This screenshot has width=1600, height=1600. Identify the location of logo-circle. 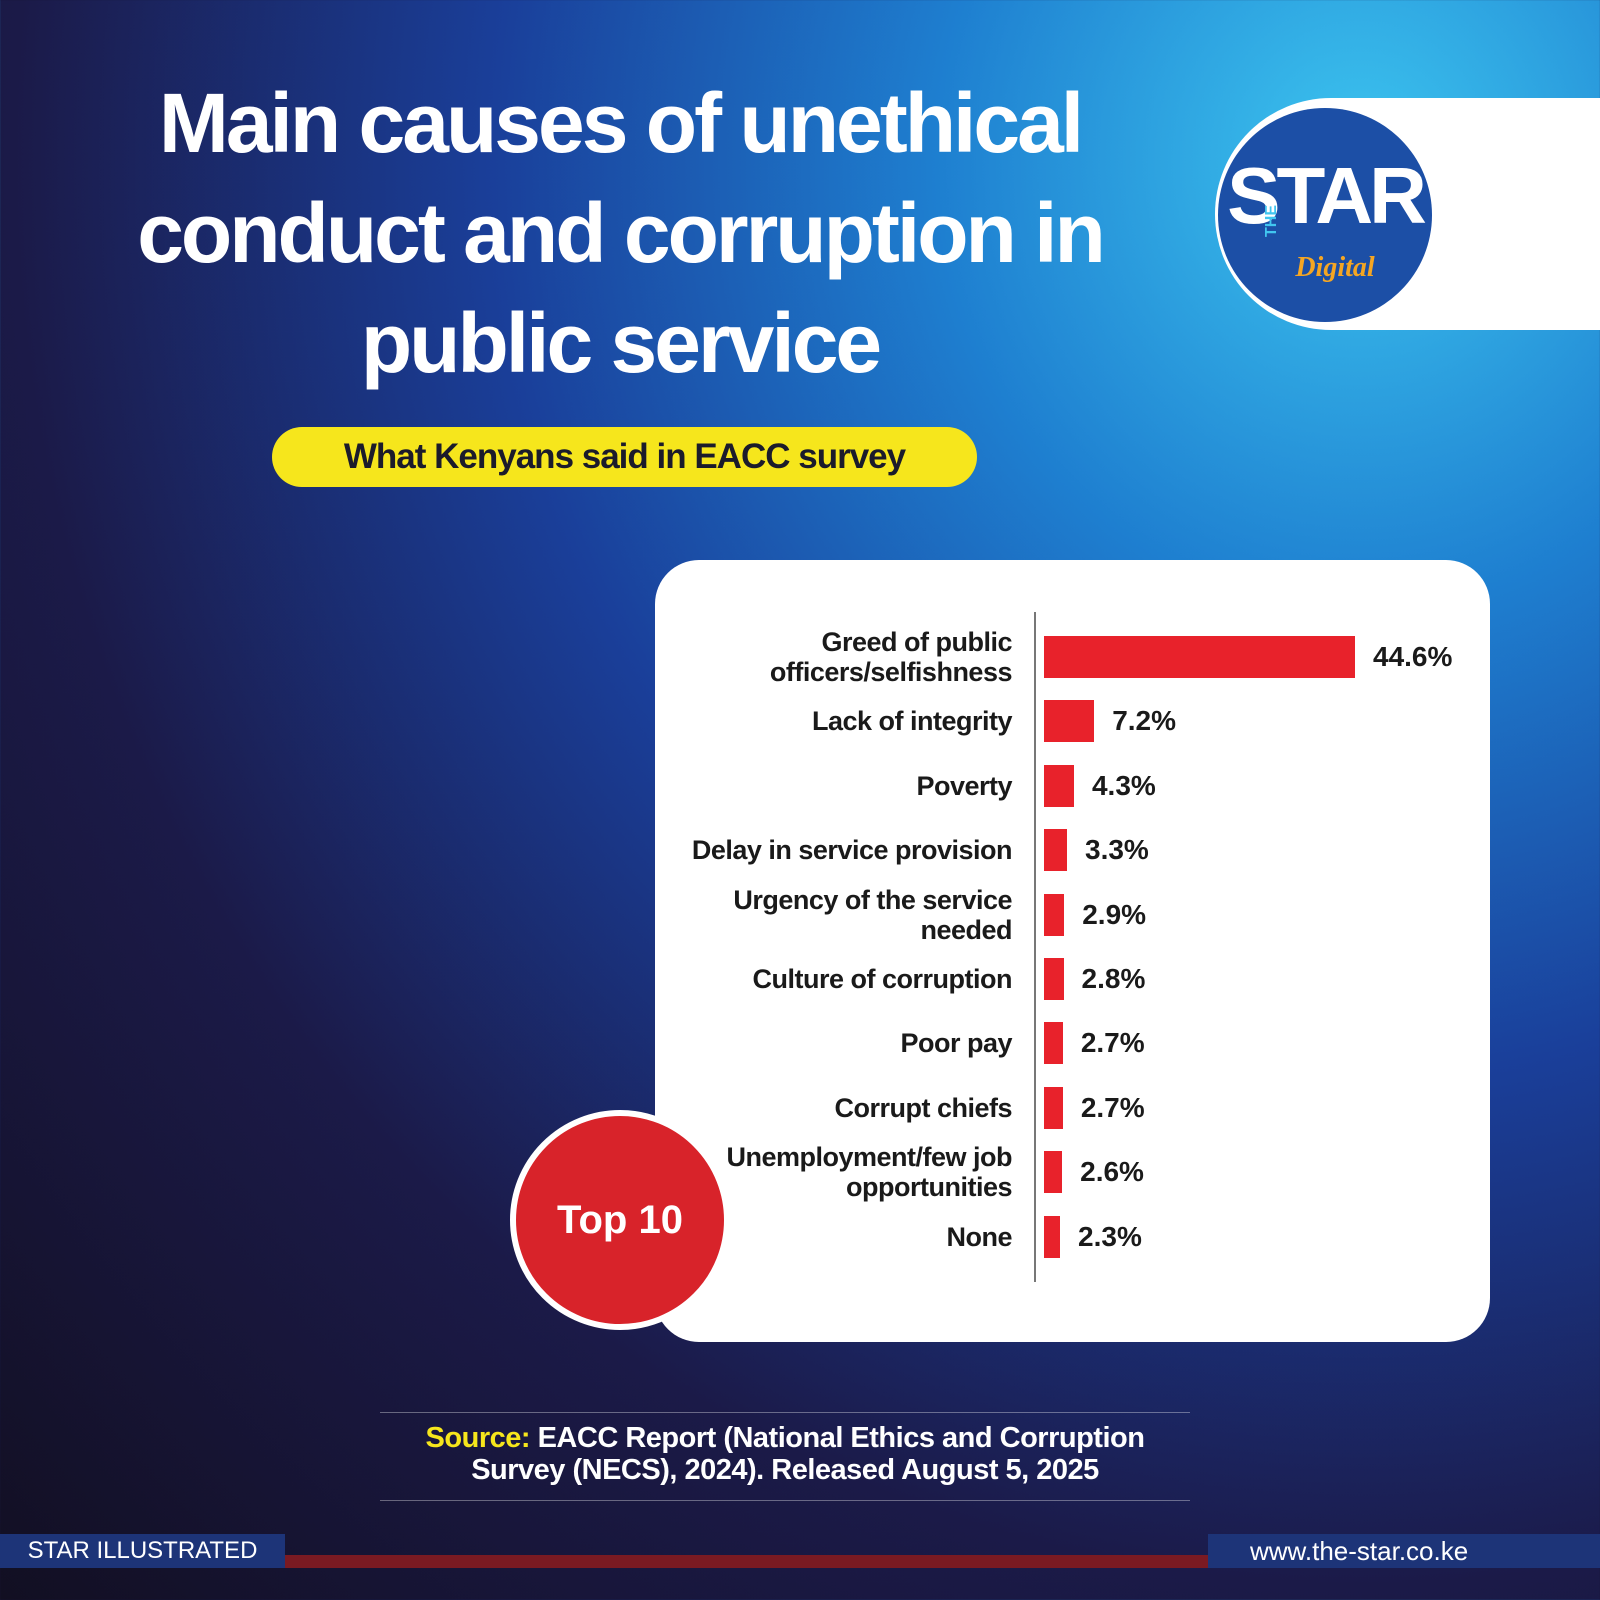
(1325, 215).